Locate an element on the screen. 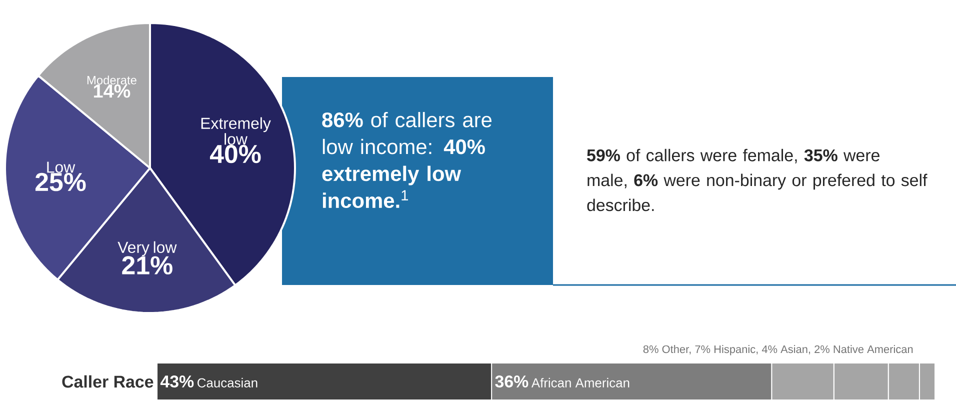 Image resolution: width=956 pixels, height=402 pixels. data-label: 43% is located at coordinates (177, 381).